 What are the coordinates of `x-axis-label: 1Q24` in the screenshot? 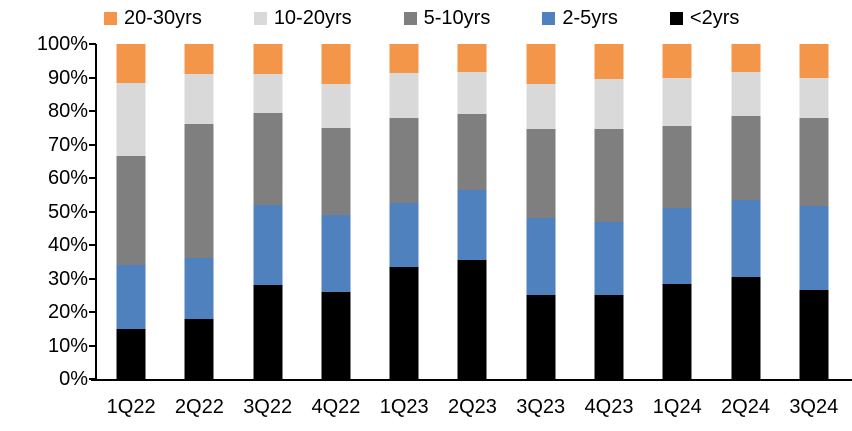 It's located at (677, 407).